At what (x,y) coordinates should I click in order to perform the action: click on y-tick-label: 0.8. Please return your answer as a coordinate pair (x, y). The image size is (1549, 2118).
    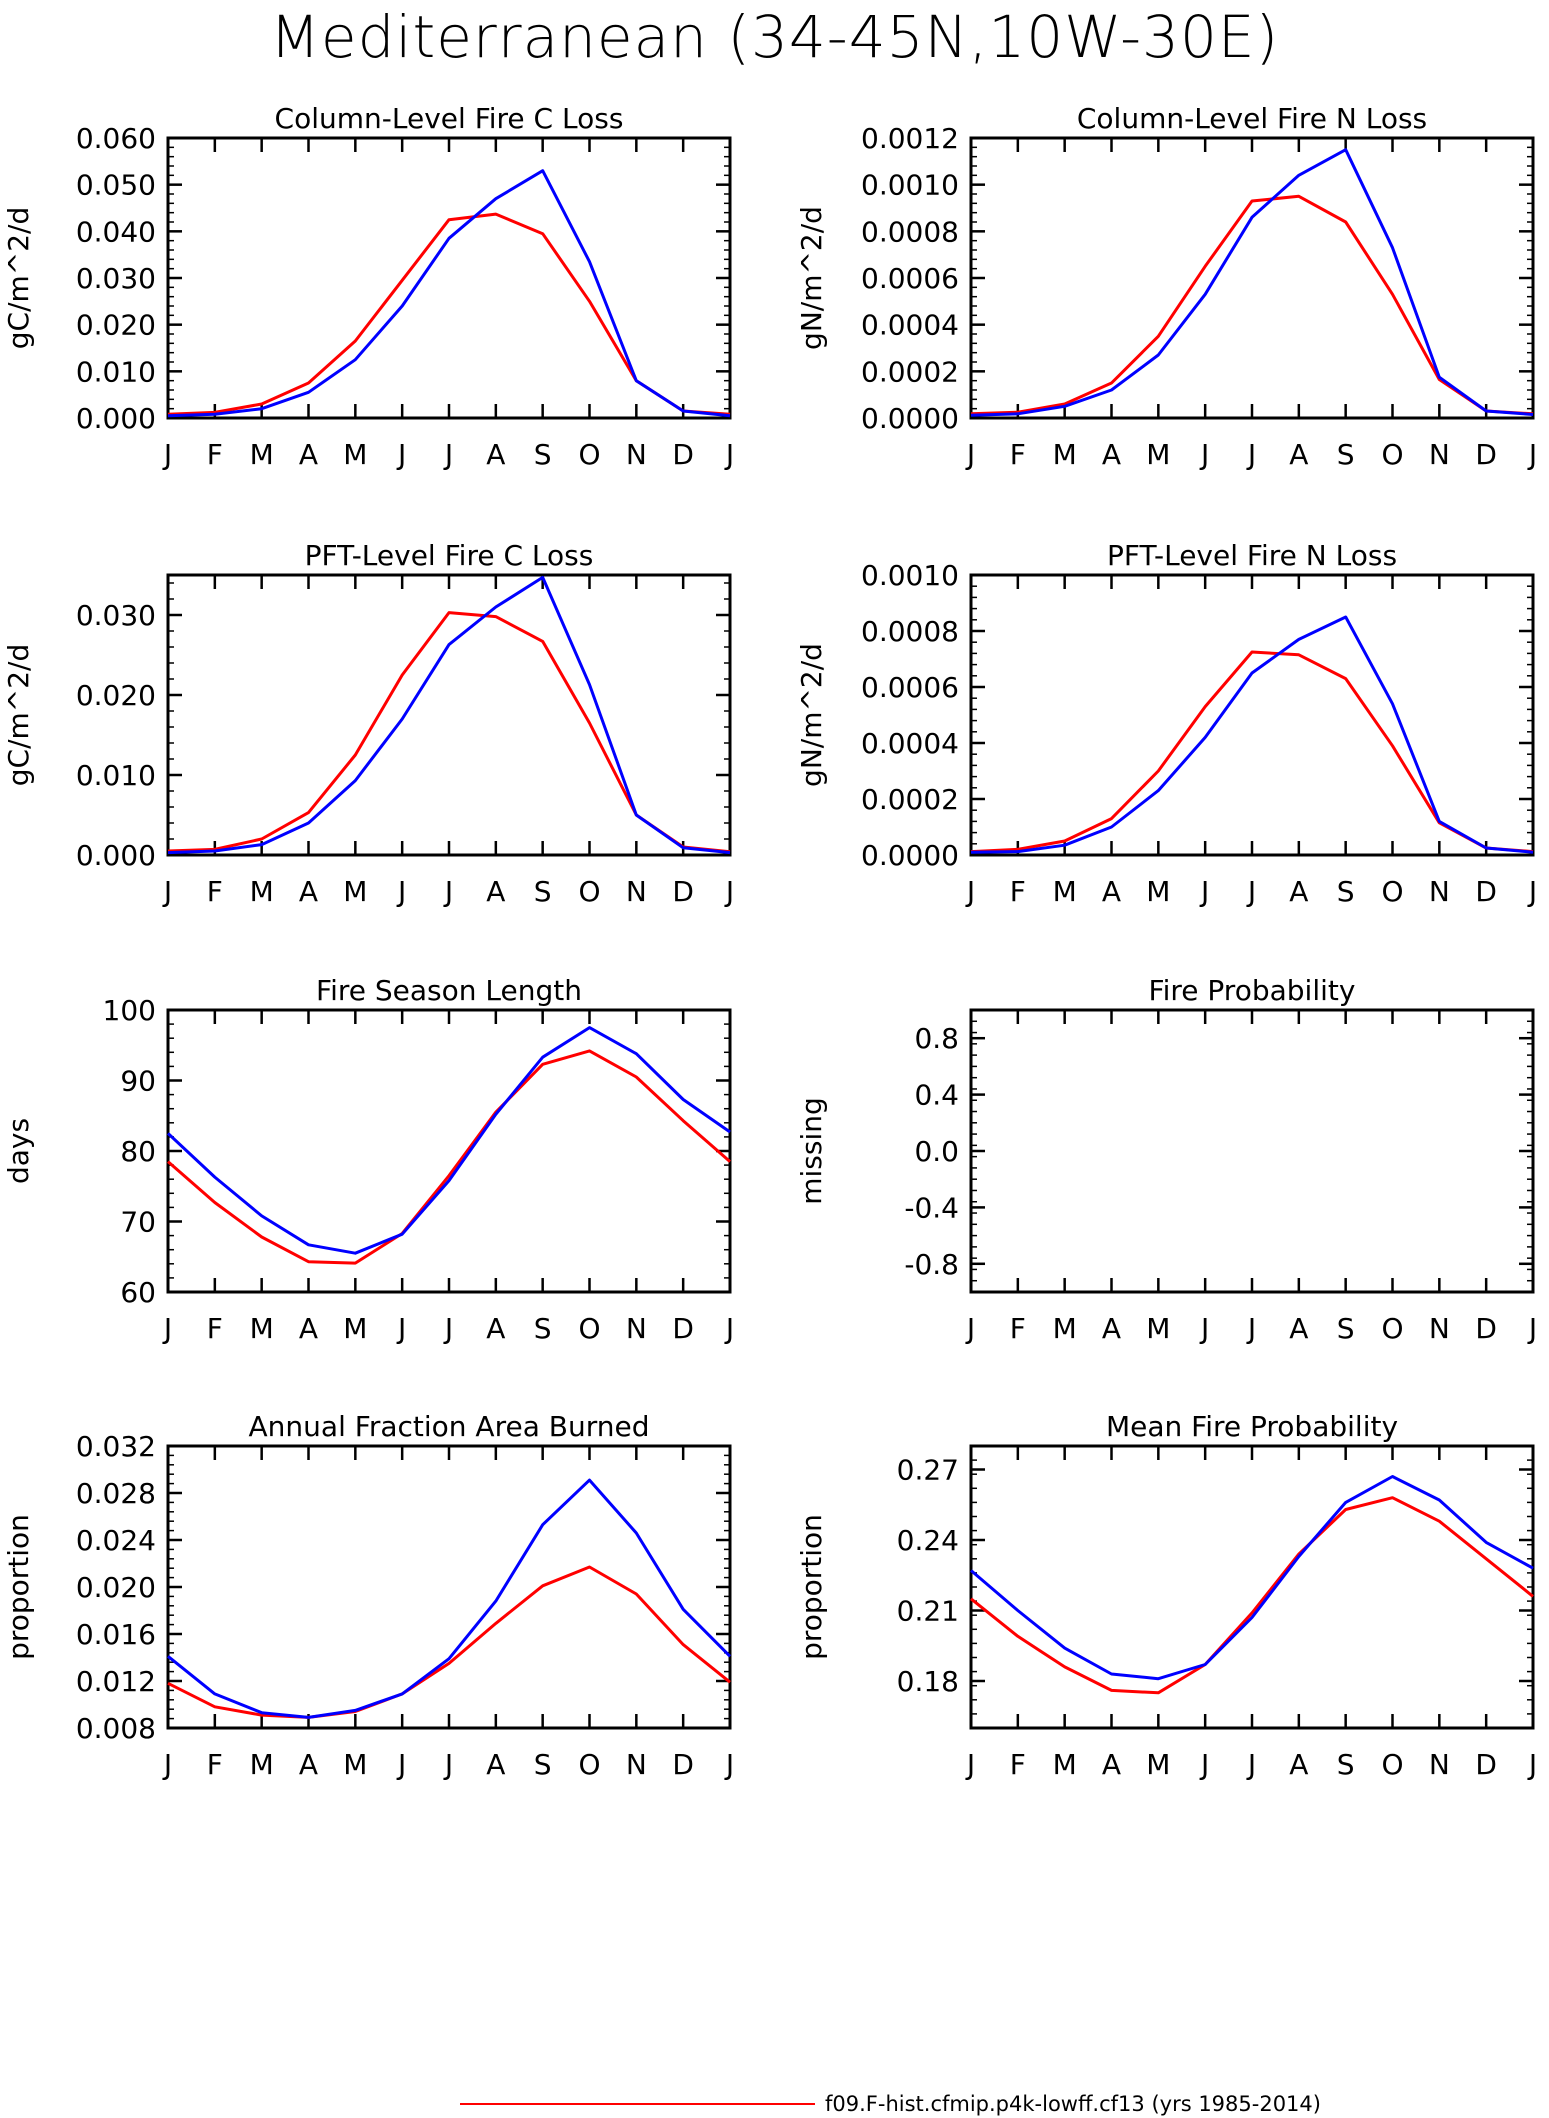
    Looking at the image, I should click on (936, 1038).